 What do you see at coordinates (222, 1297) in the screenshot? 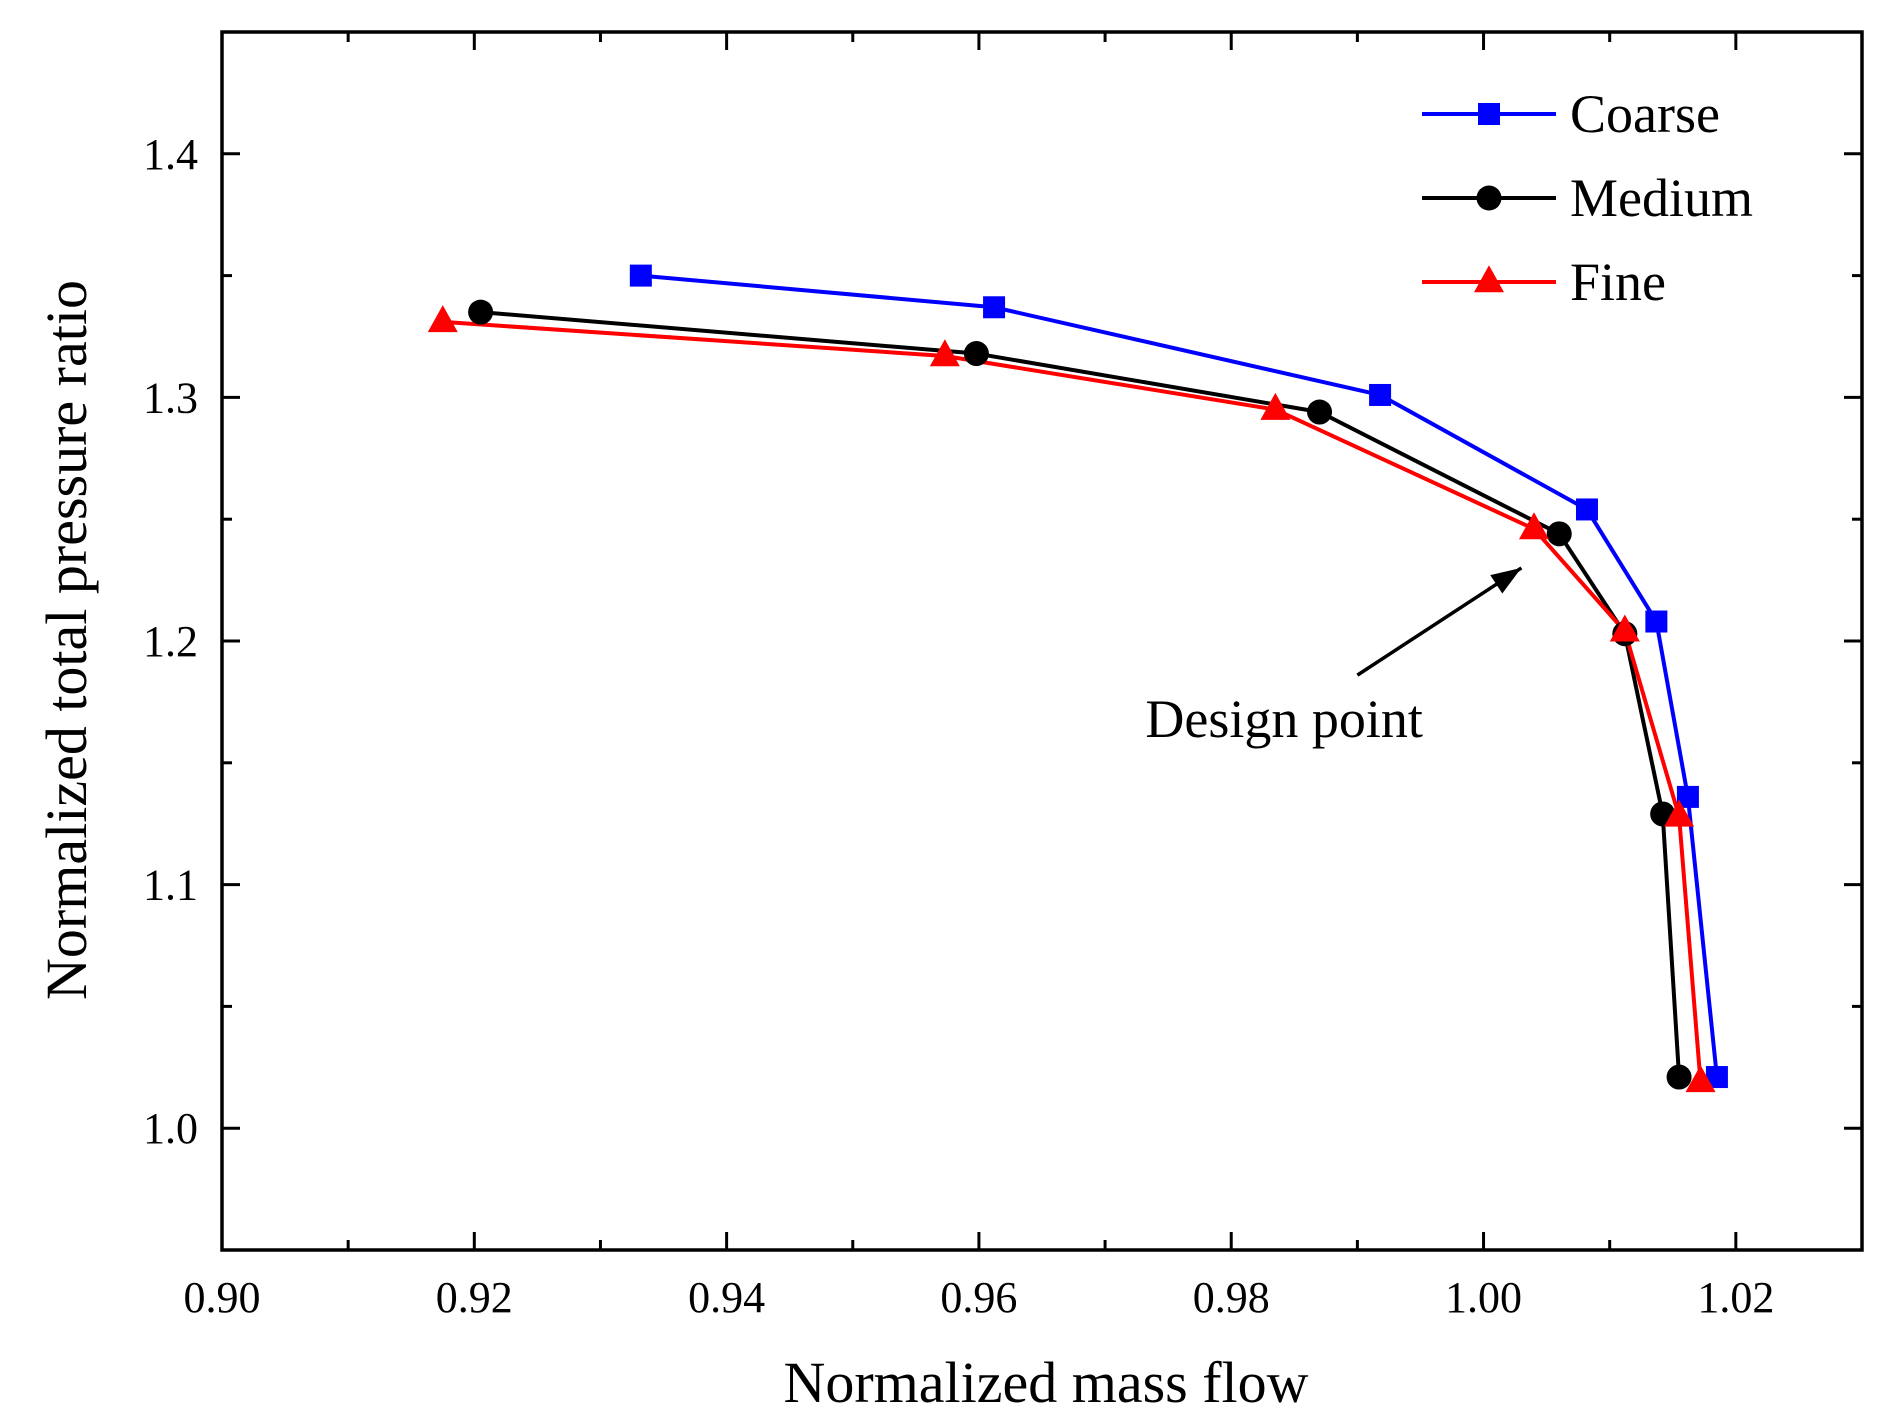
I see `x-tick-label: 0.90` at bounding box center [222, 1297].